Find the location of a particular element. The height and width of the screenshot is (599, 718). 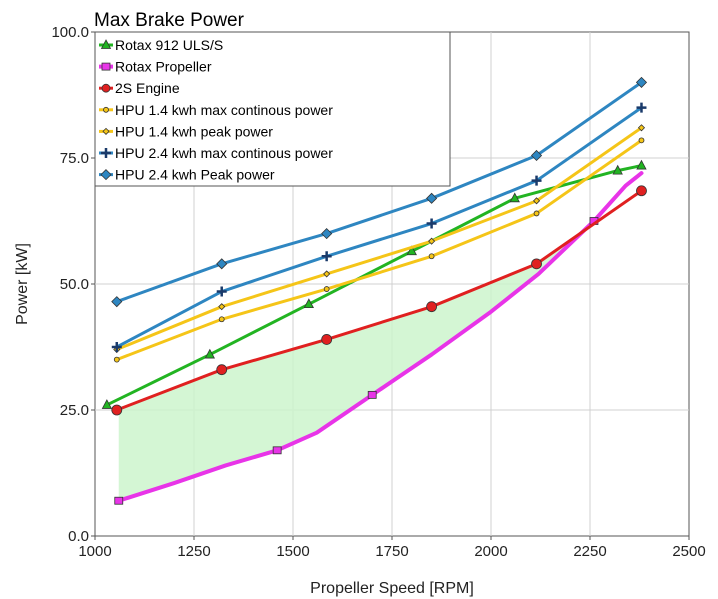

legend-label: HPU 1.4 kwh peak power is located at coordinates (194, 131).